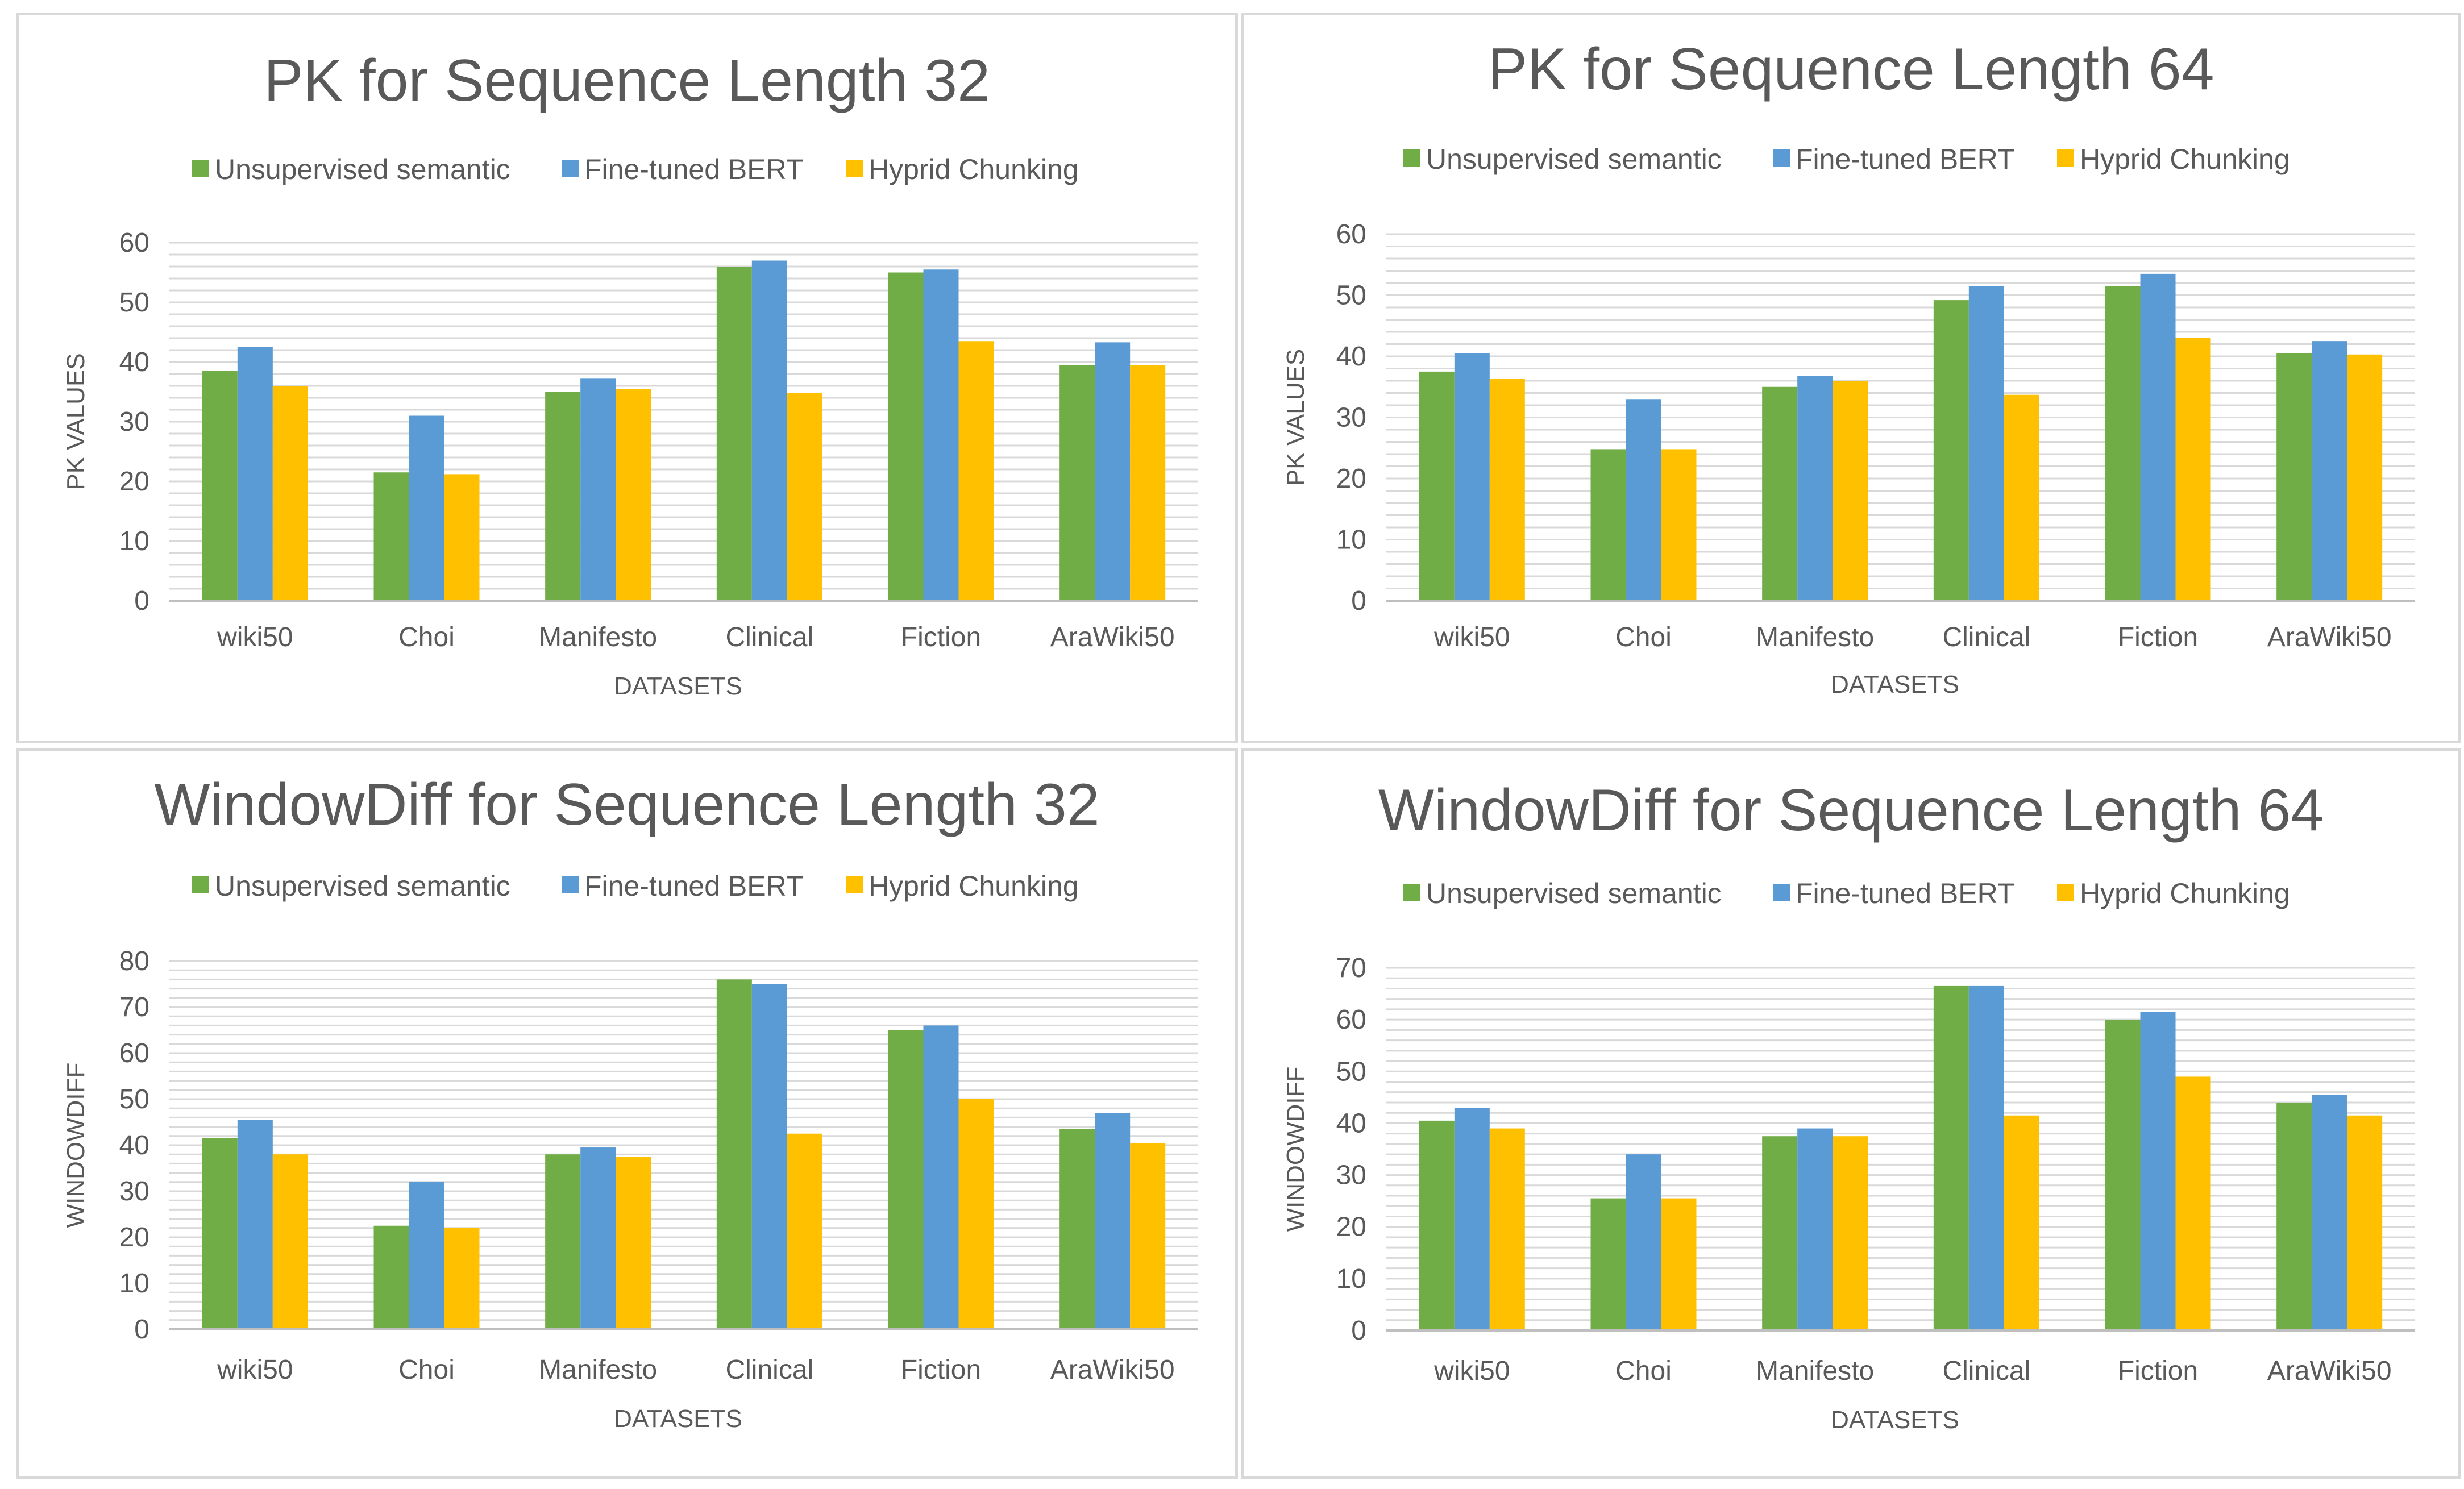  I want to click on legend-label: Hyprid Chunking, so click(2185, 159).